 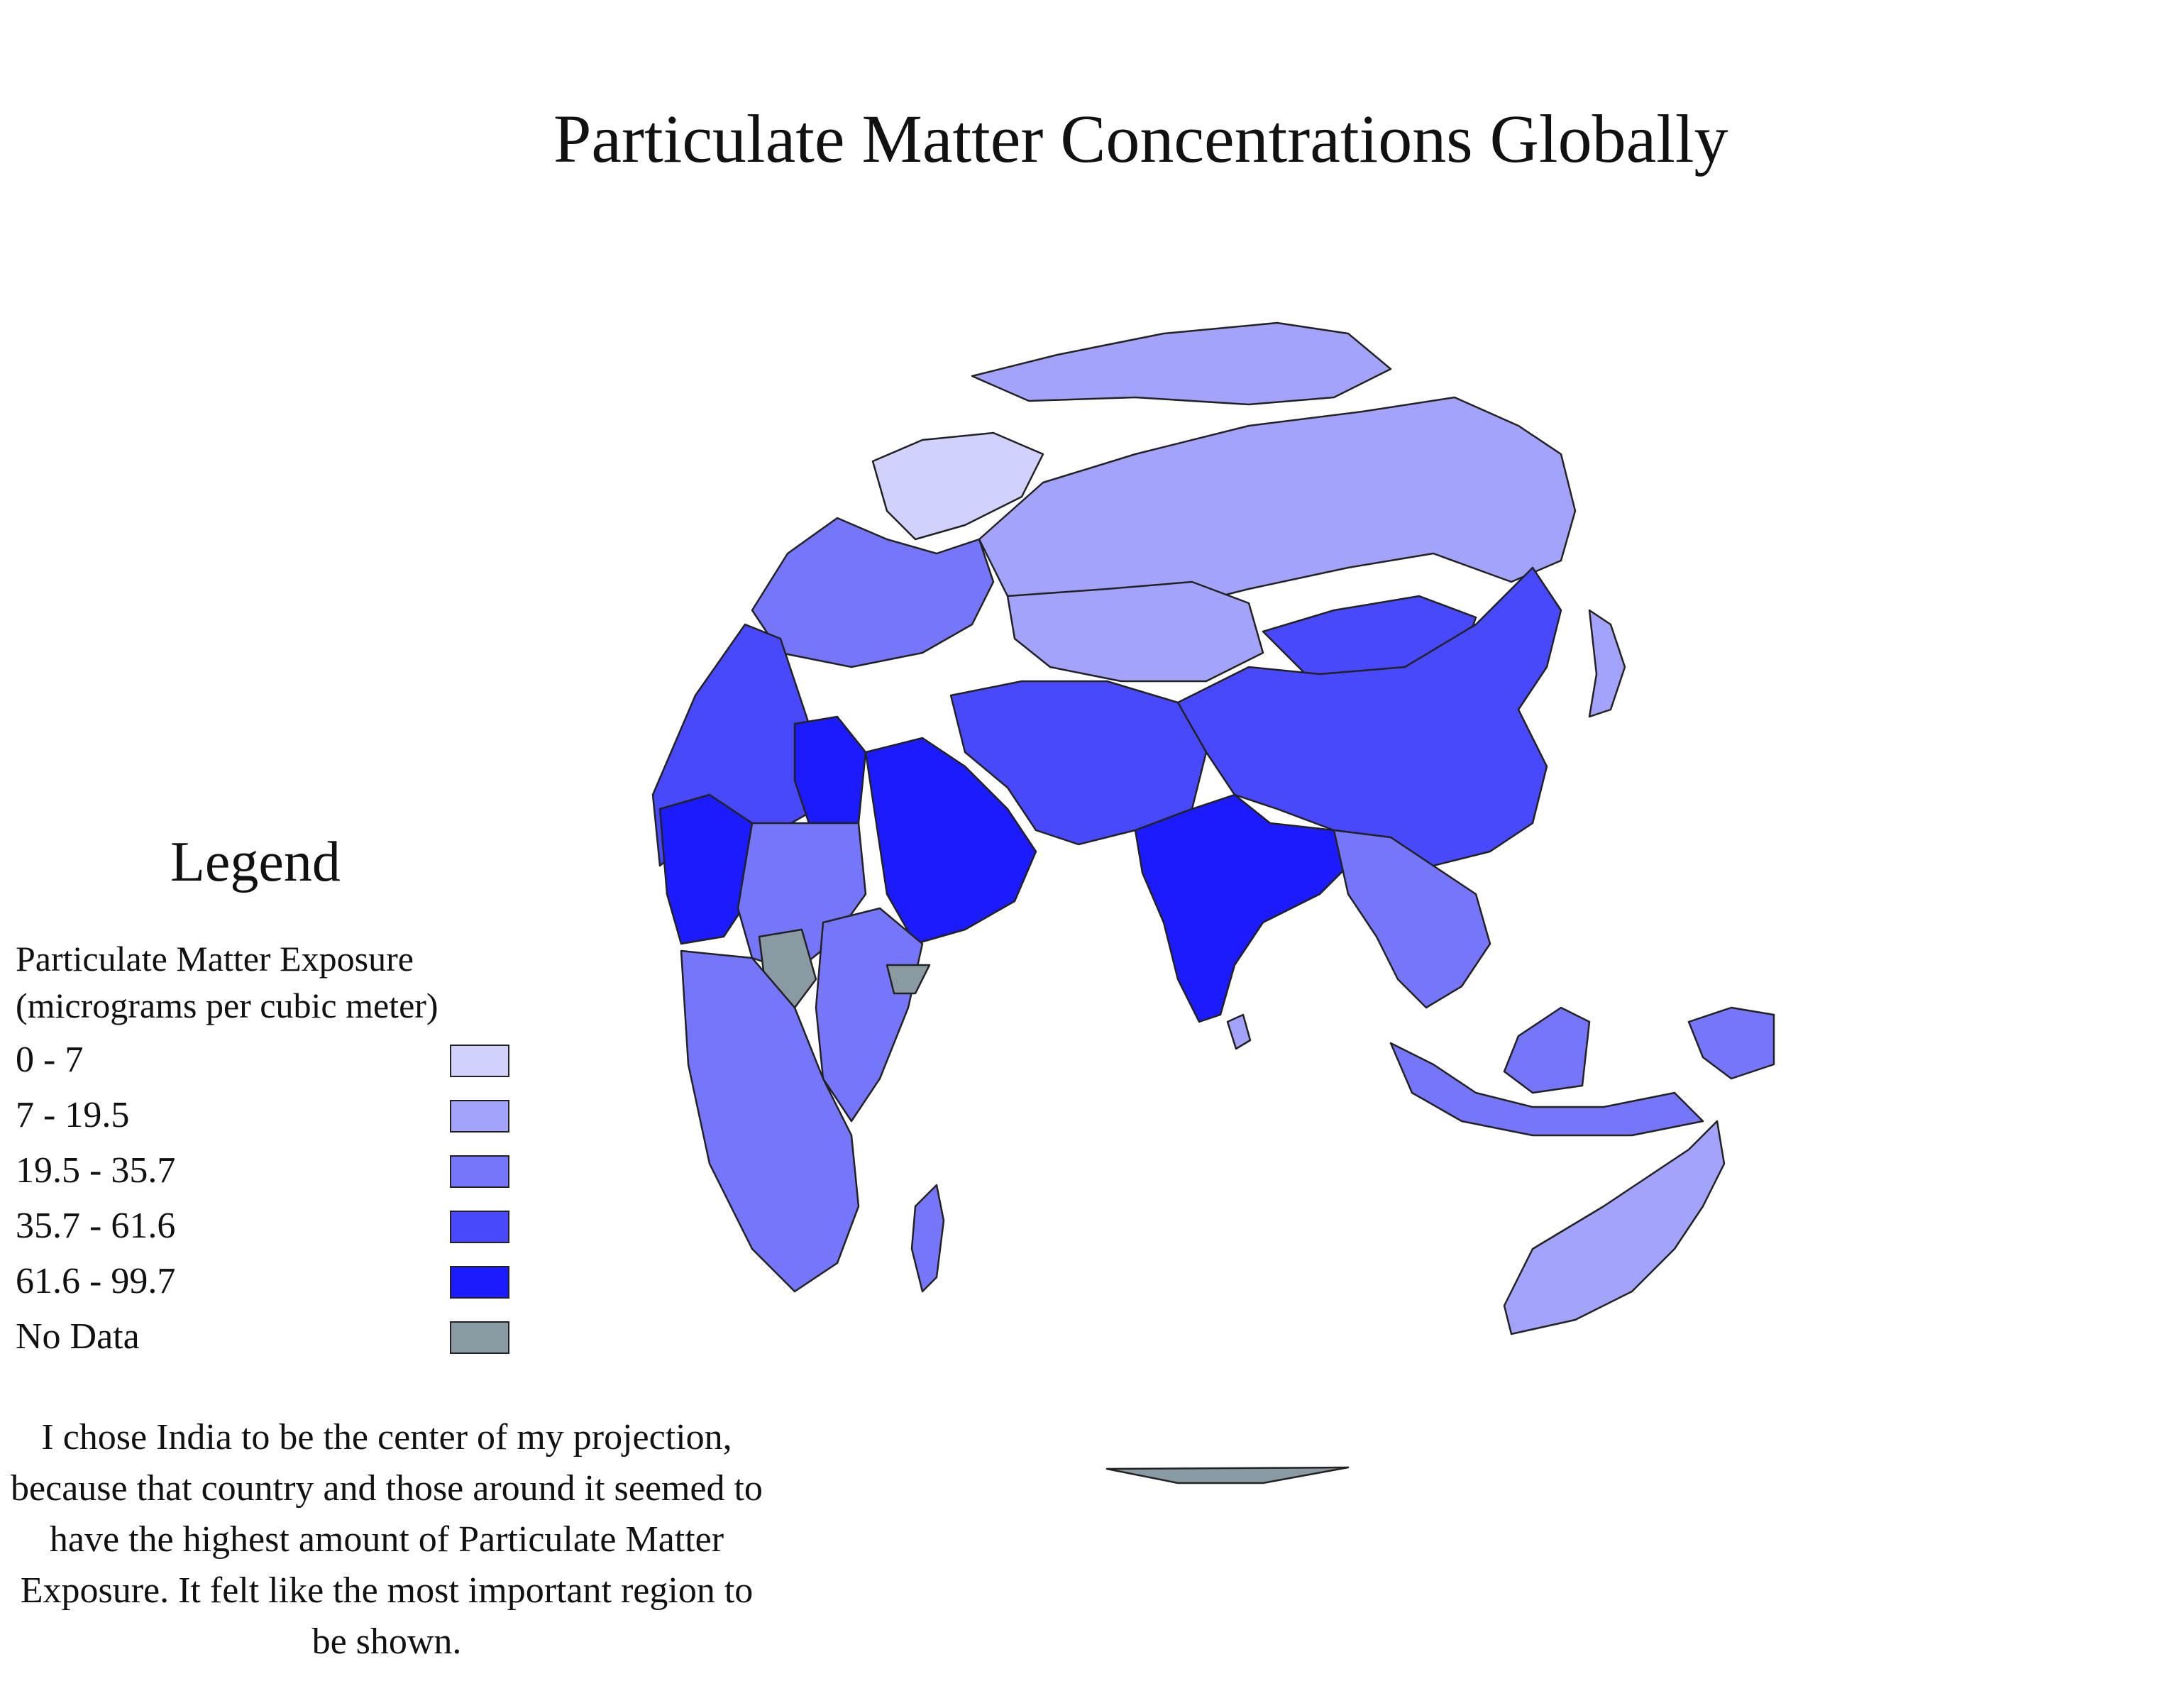 What do you see at coordinates (96, 1226) in the screenshot?
I see `legend-item-label: 35.7 - 61.6` at bounding box center [96, 1226].